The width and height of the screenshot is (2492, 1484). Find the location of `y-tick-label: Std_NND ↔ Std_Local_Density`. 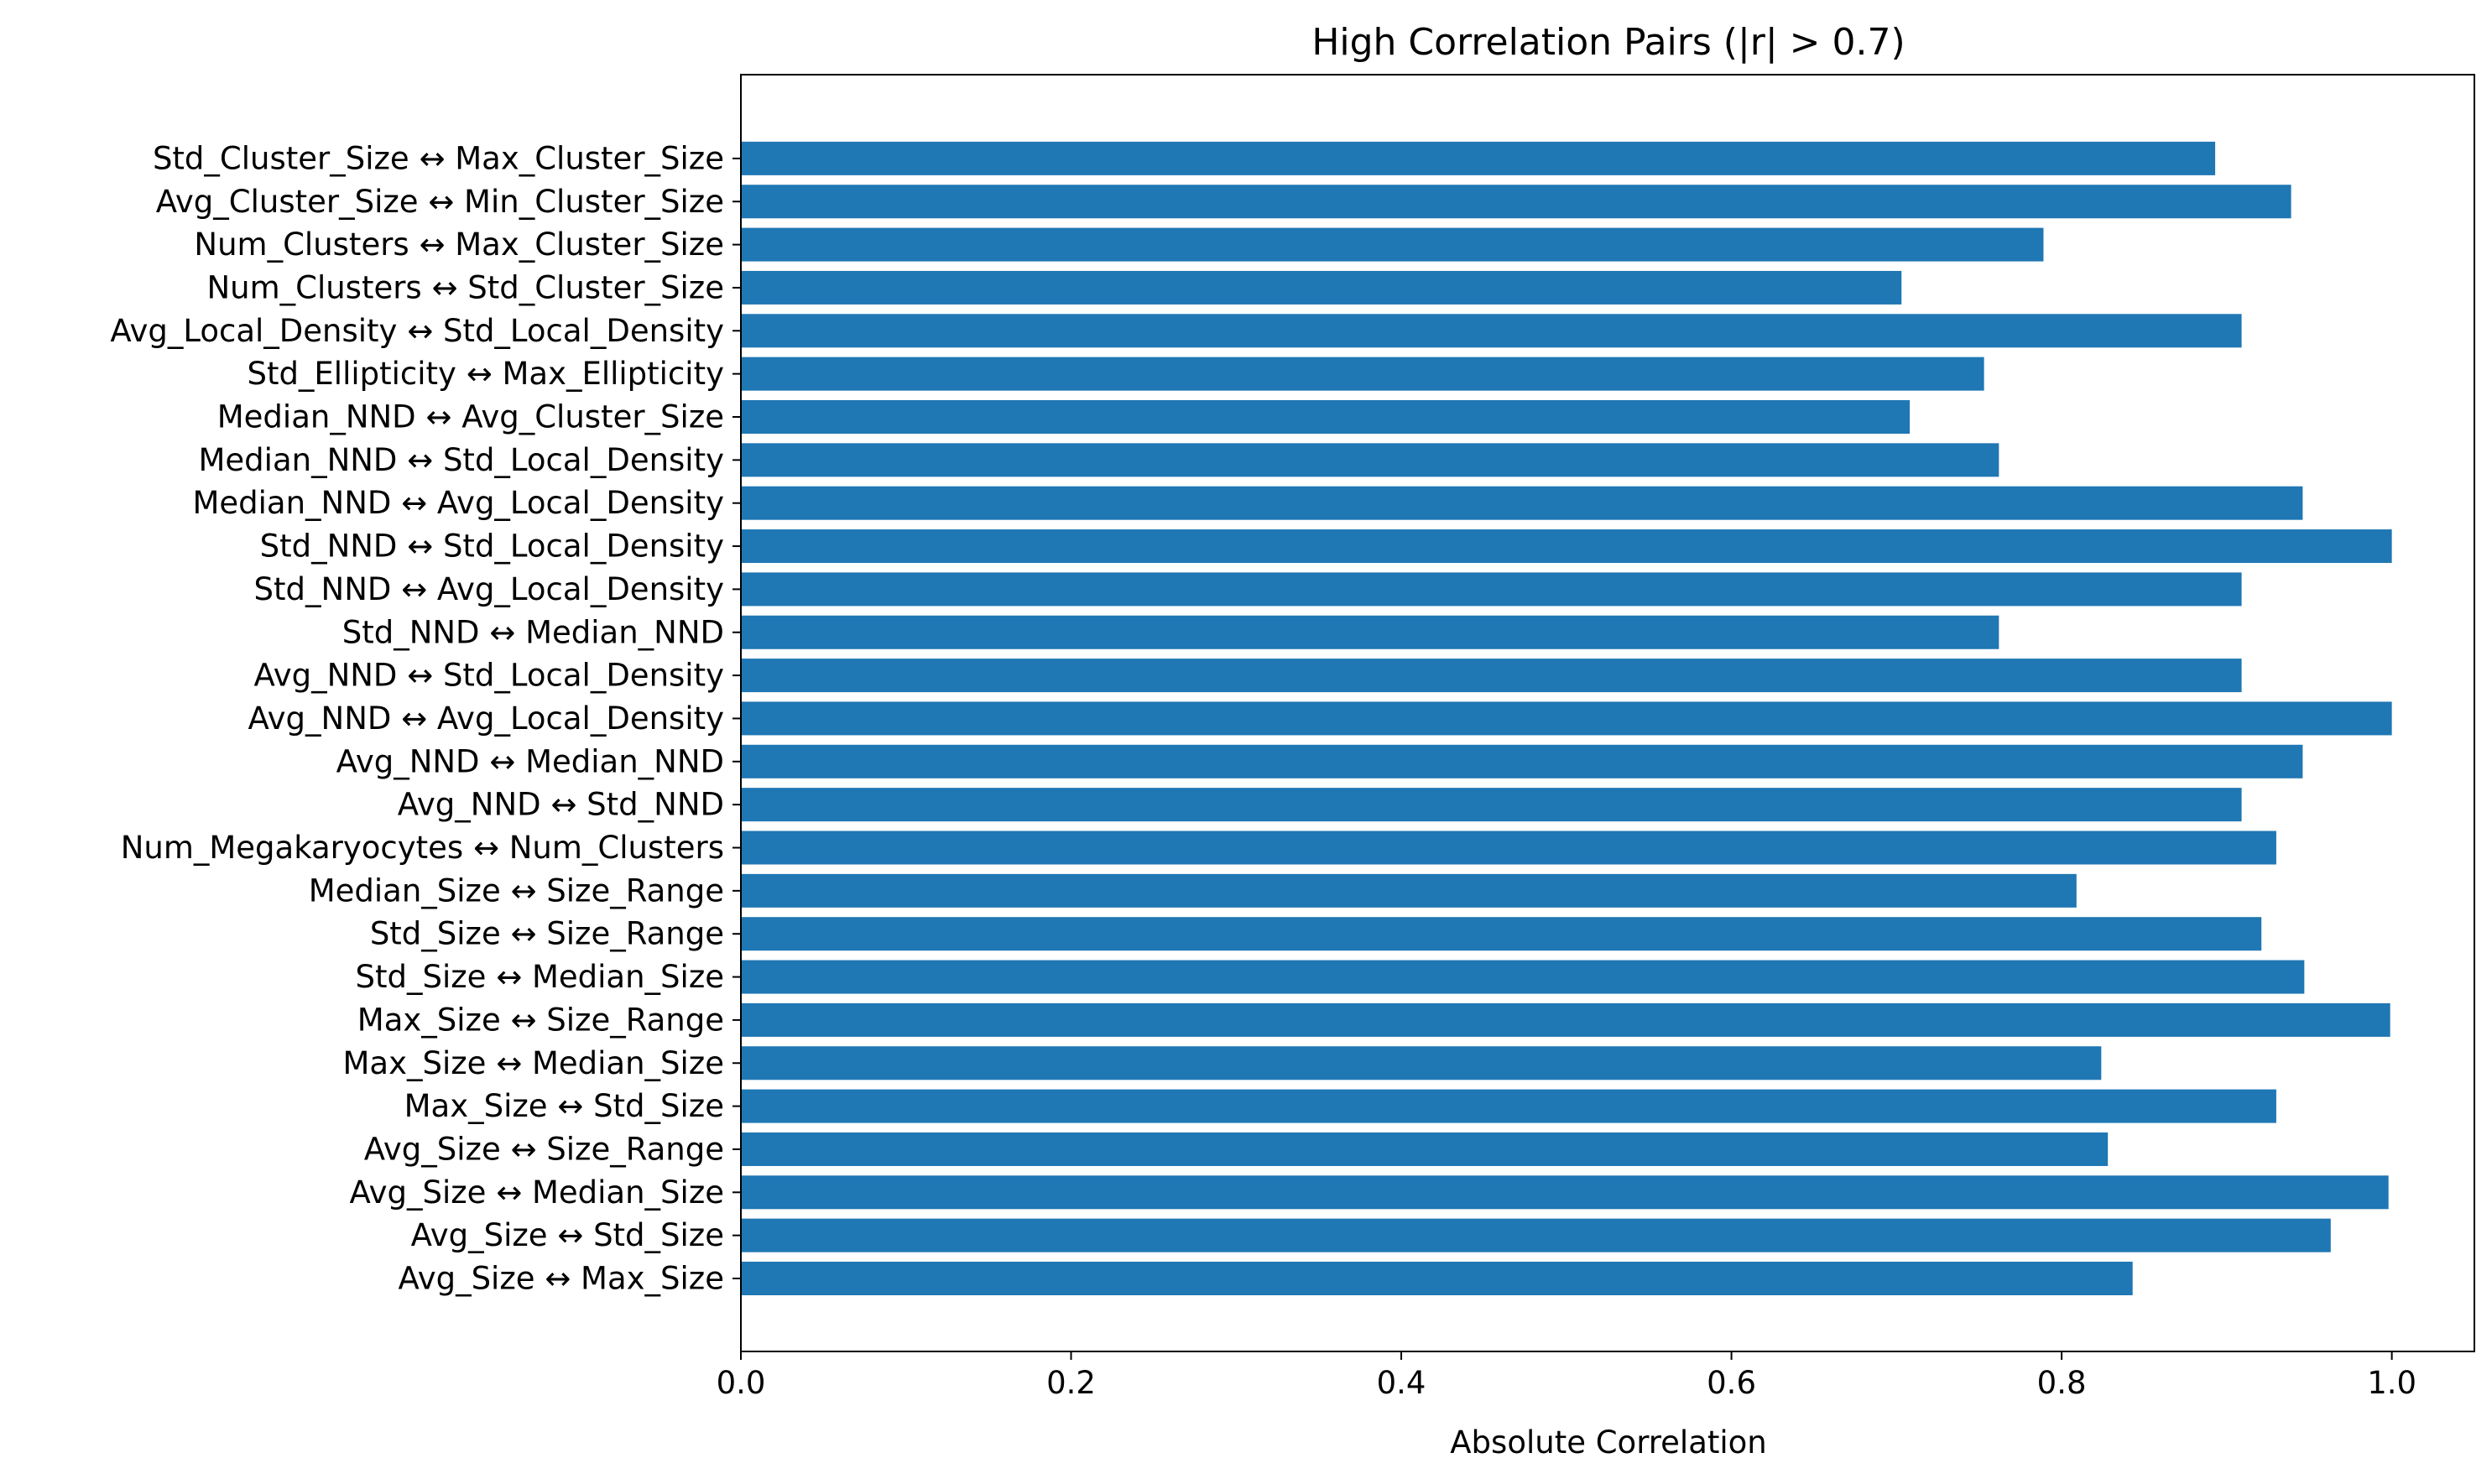

y-tick-label: Std_NND ↔ Std_Local_Density is located at coordinates (492, 547).